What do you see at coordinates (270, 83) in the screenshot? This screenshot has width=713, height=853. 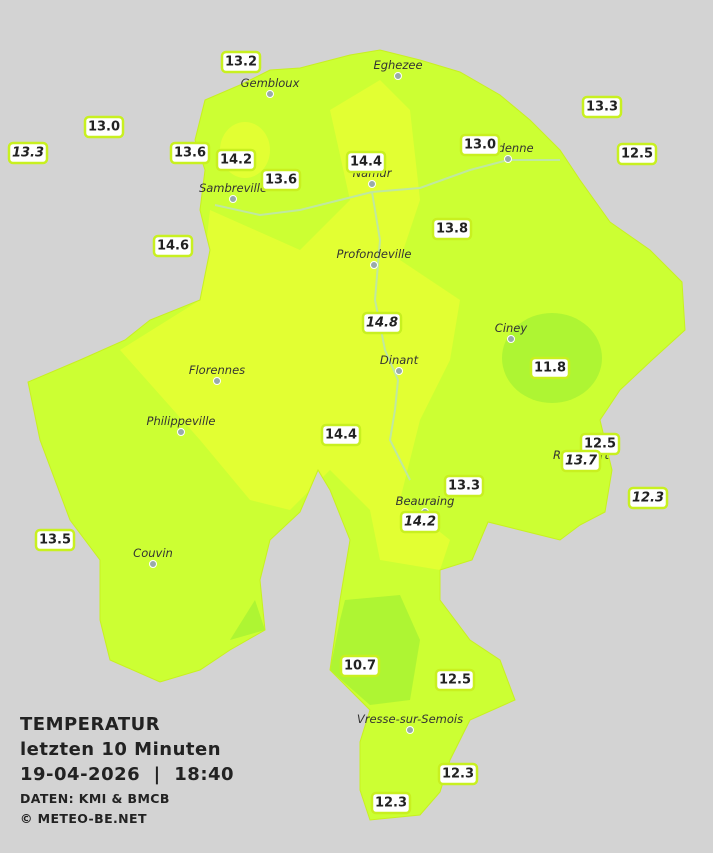 I see `city-label: Gembloux` at bounding box center [270, 83].